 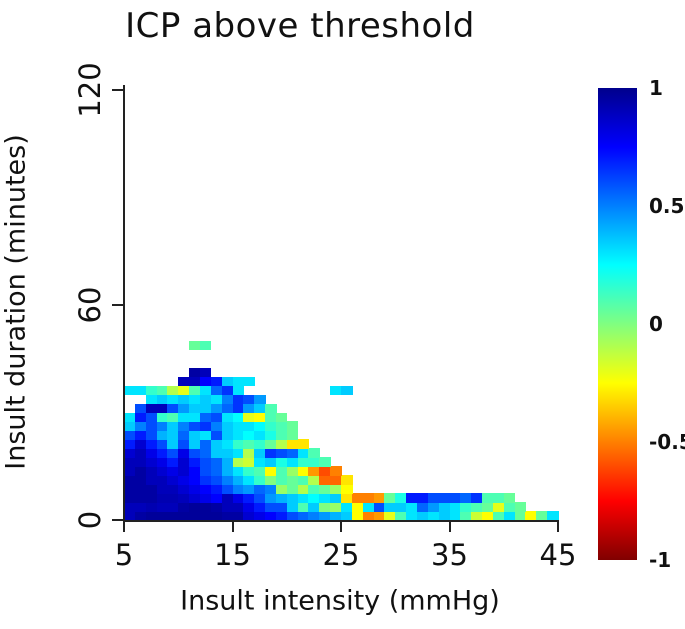 What do you see at coordinates (341, 555) in the screenshot?
I see `x-tick-label: 25` at bounding box center [341, 555].